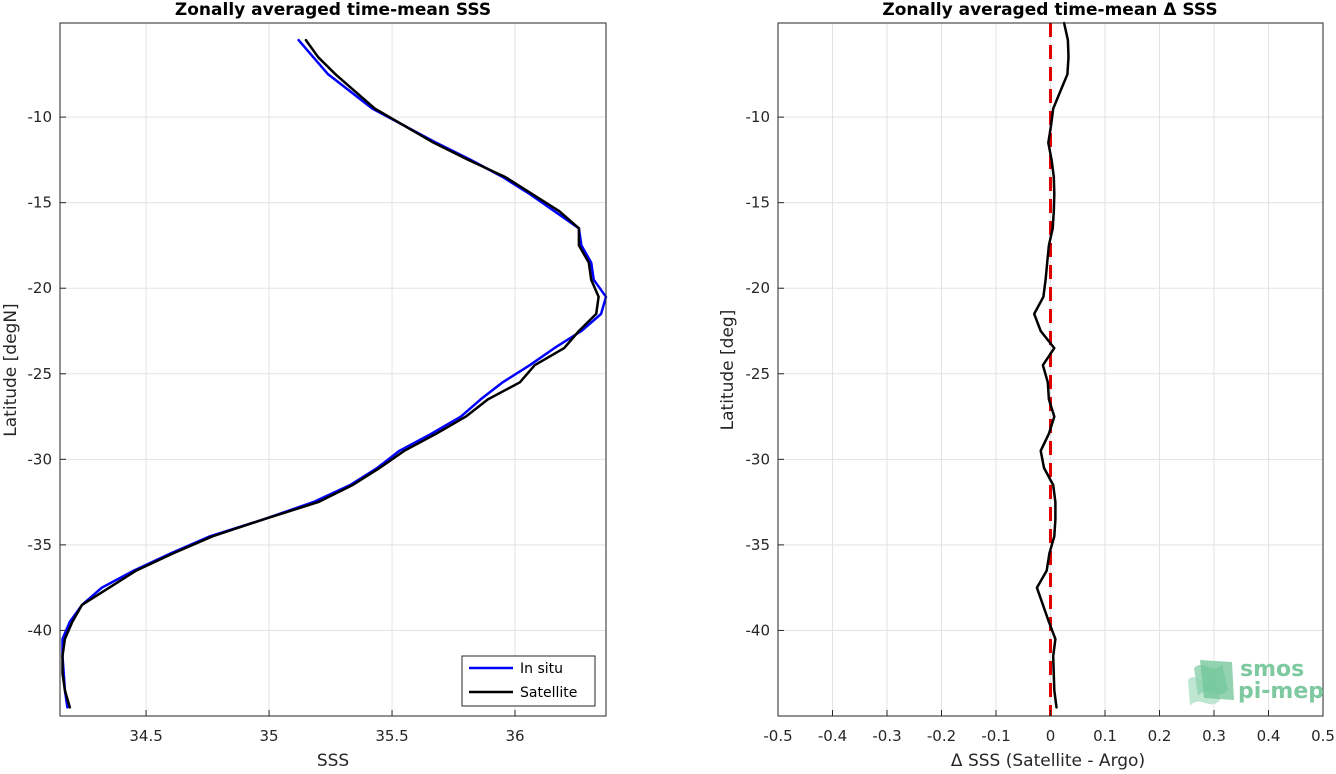 The height and width of the screenshot is (774, 1336). What do you see at coordinates (728, 370) in the screenshot?
I see `right-y-axis-label: Latitude [deg]` at bounding box center [728, 370].